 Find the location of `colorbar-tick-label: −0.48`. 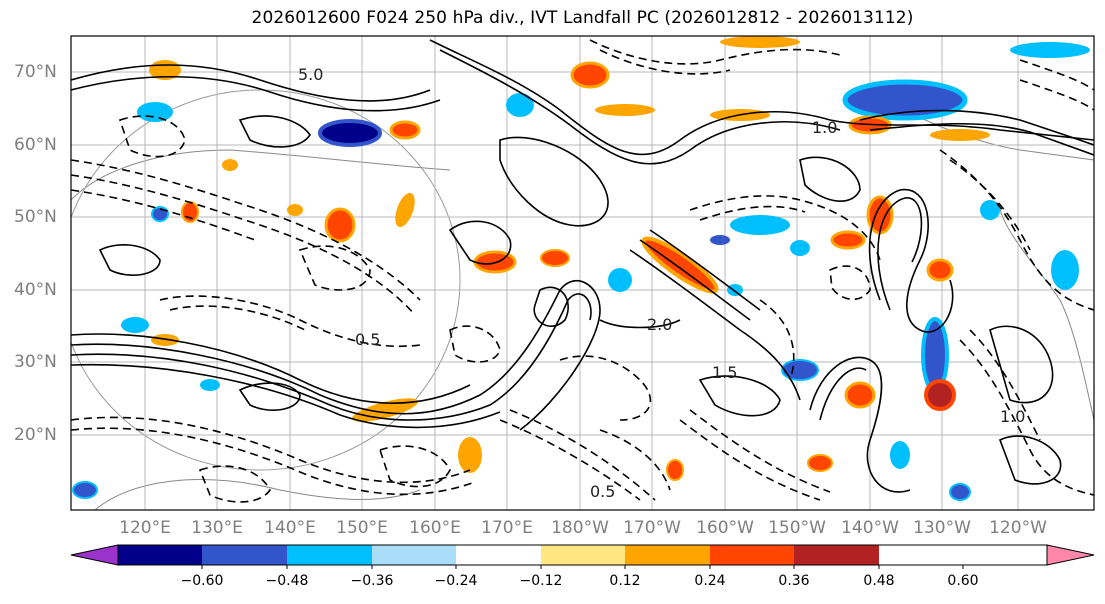

colorbar-tick-label: −0.48 is located at coordinates (287, 581).